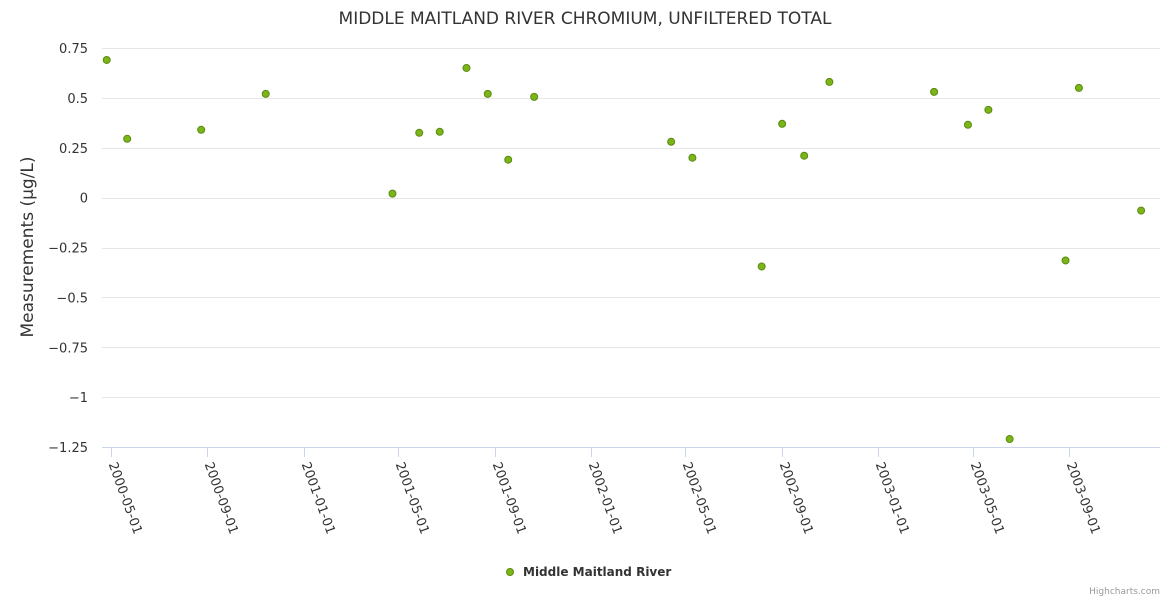  Describe the element at coordinates (68, 448) in the screenshot. I see `y-tick-label: −1.25` at that location.